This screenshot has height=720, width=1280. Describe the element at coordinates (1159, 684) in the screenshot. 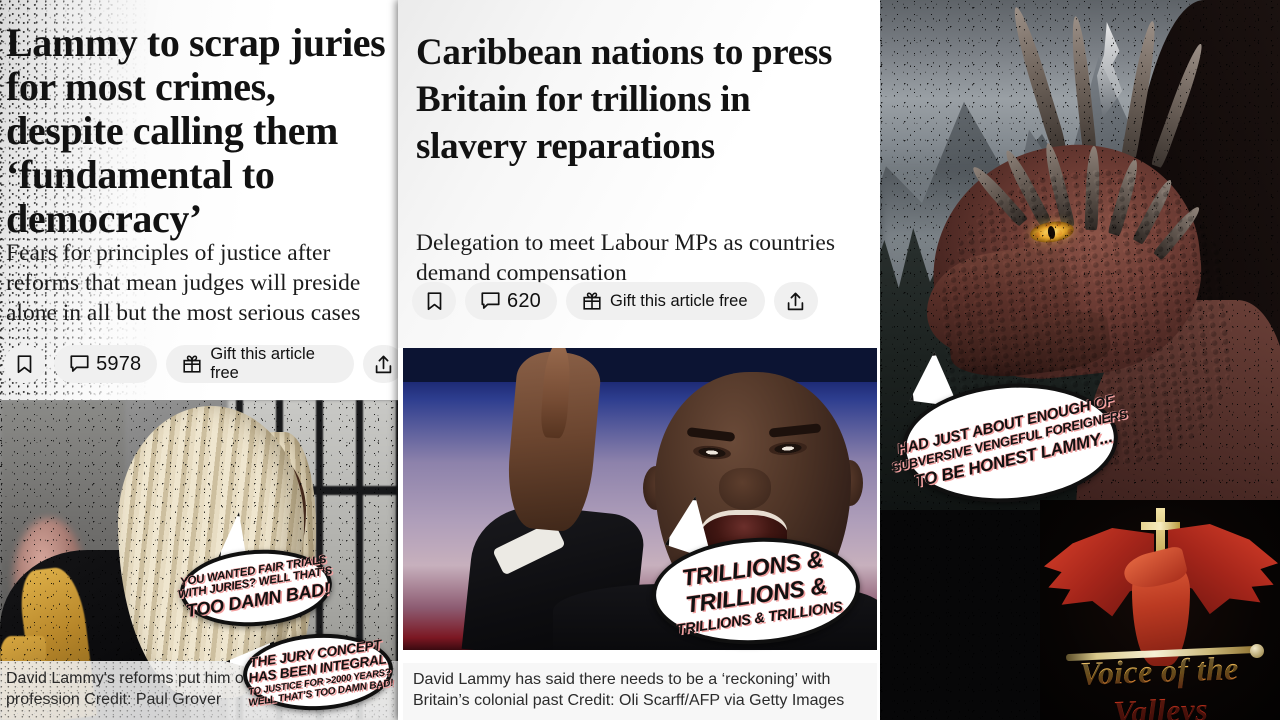

I see `logo-wordmark: Voice of the Valleys` at that location.